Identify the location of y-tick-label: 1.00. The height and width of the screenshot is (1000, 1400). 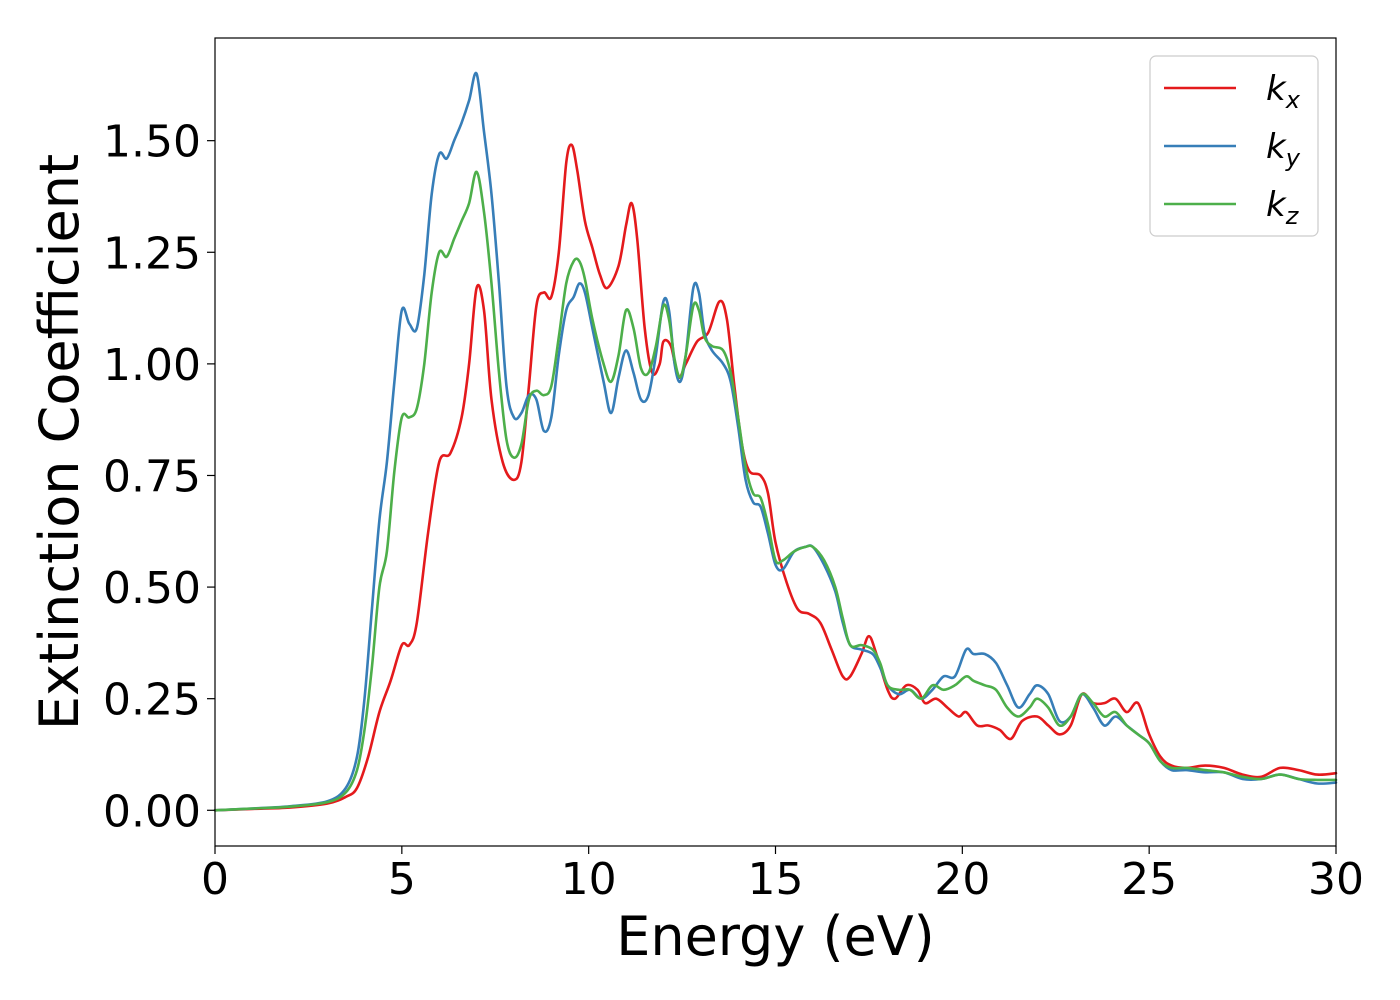
(152, 365).